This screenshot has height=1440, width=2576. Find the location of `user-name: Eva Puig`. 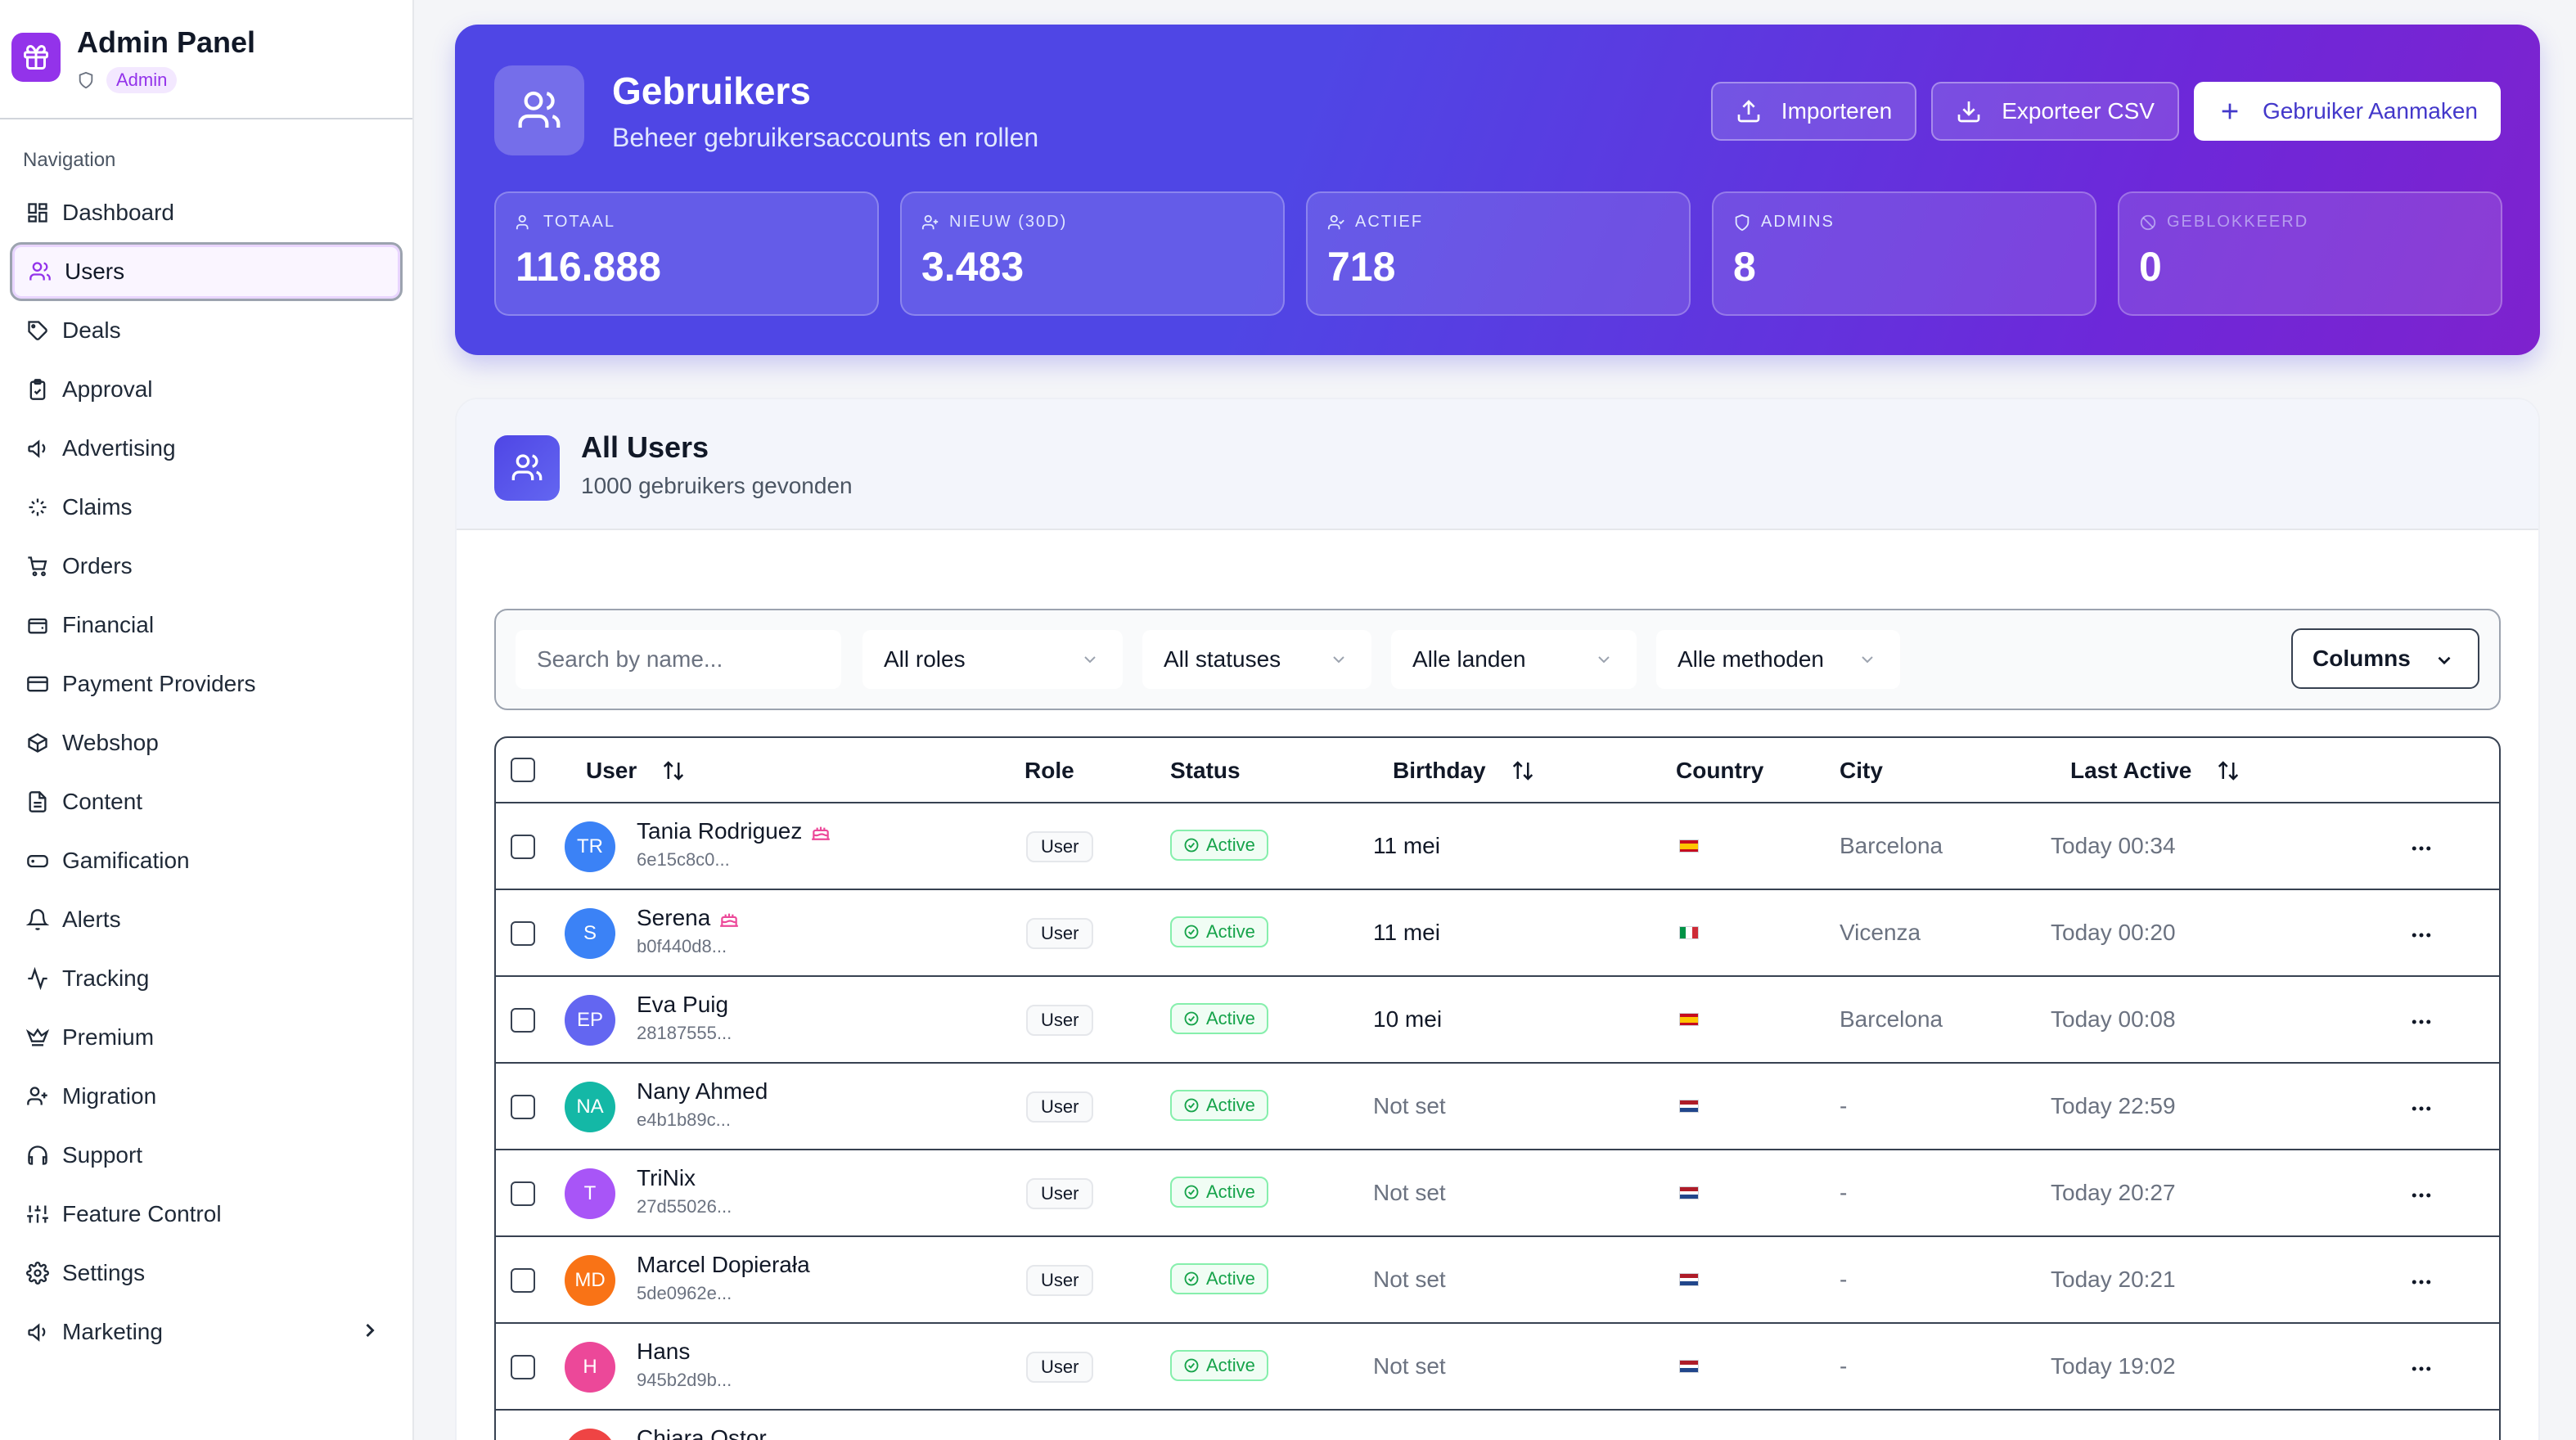

user-name: Eva Puig is located at coordinates (682, 1005).